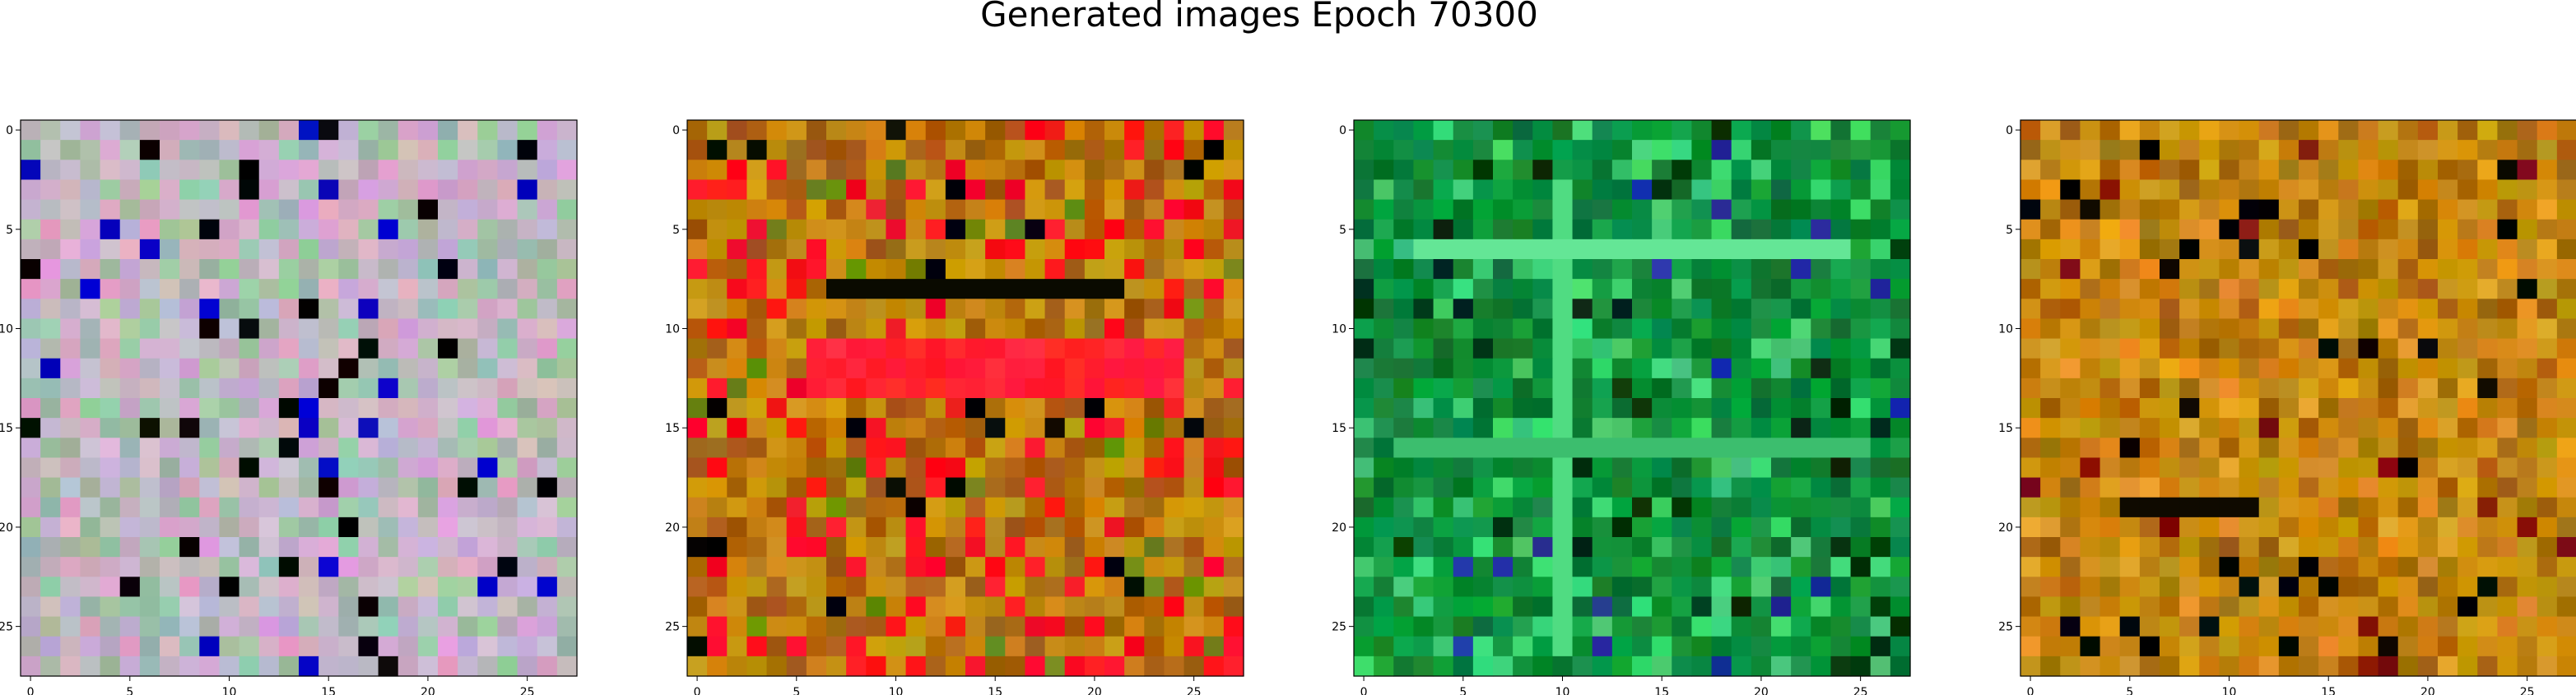 The image size is (2576, 695). I want to click on x-tick-label: 25, so click(1860, 690).